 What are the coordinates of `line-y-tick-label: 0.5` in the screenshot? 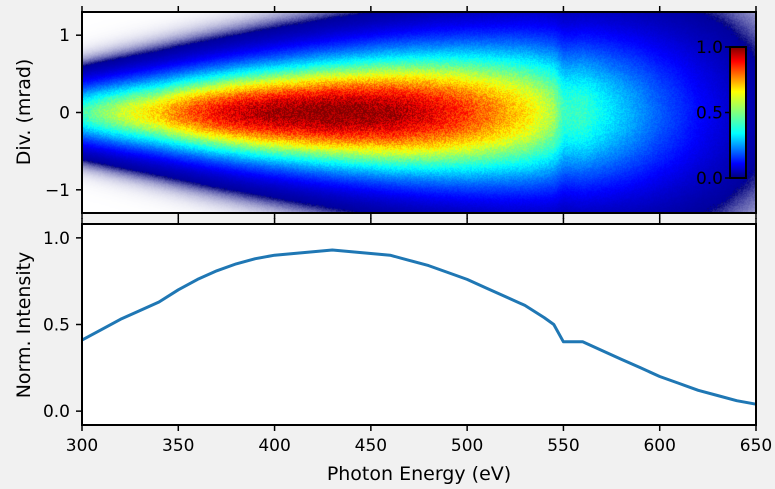 It's located at (56, 326).